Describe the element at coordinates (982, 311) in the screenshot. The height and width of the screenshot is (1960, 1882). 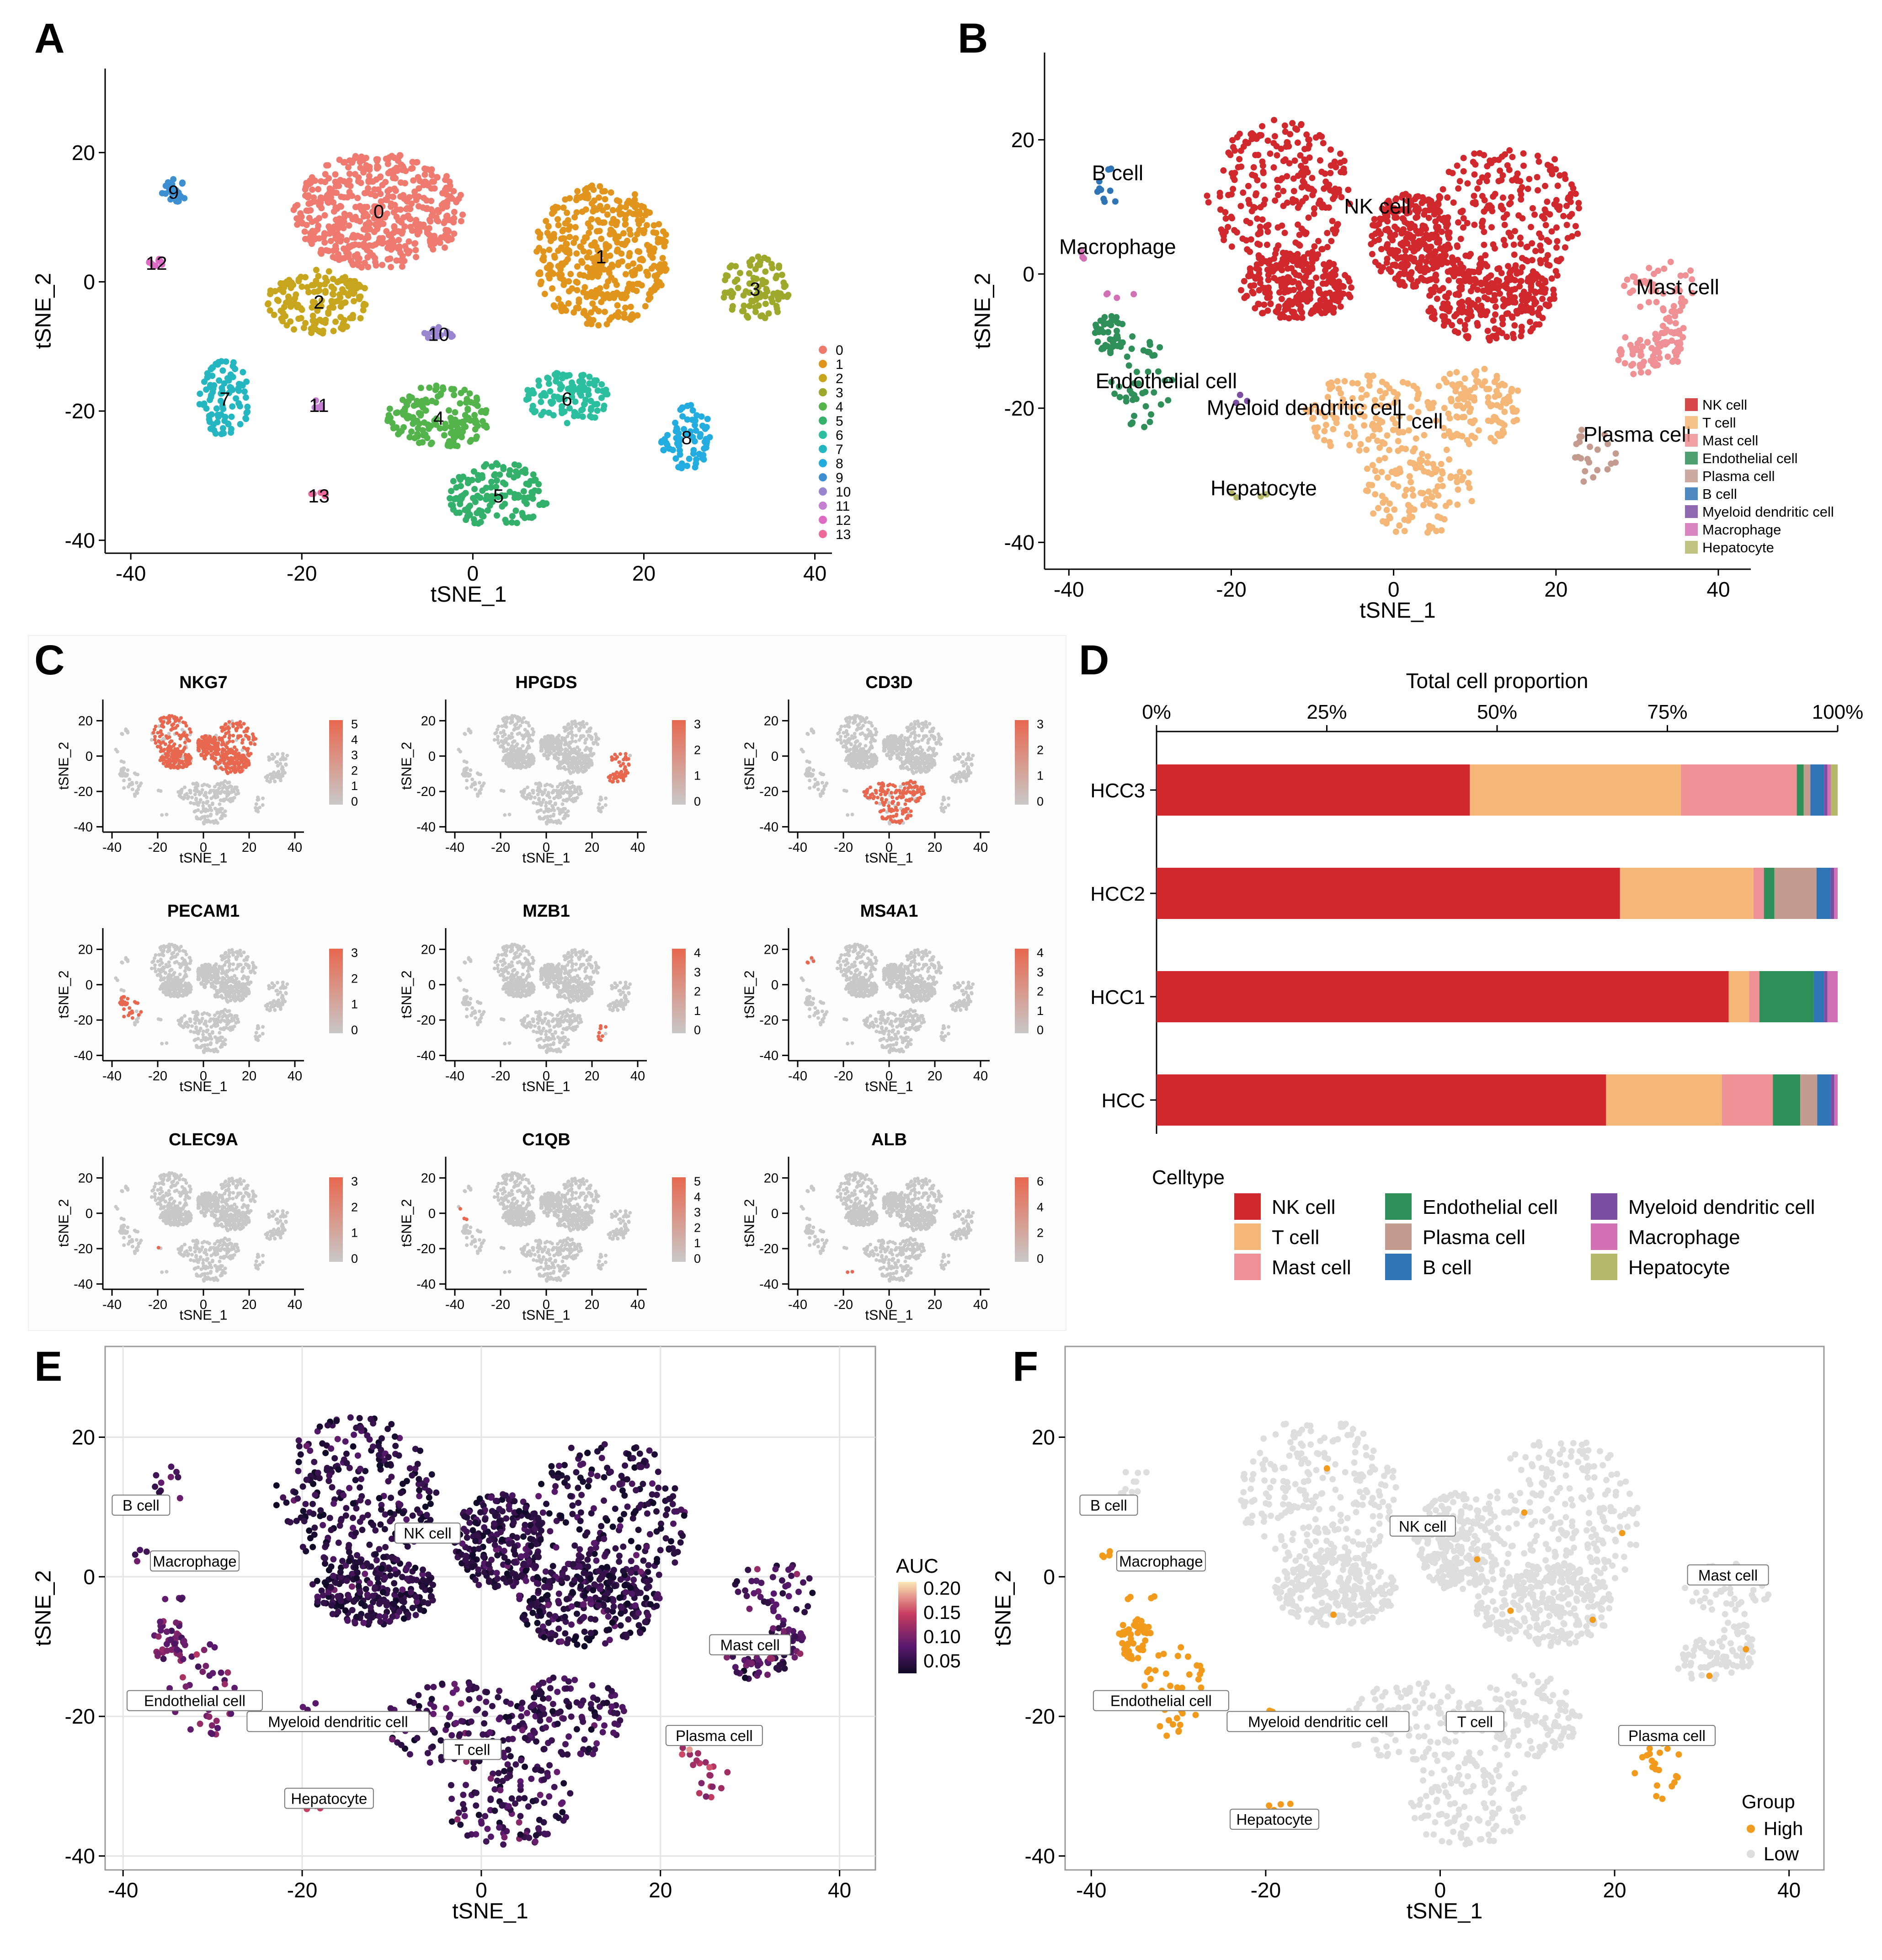
I see `y-axis-title: tSNE_2` at that location.